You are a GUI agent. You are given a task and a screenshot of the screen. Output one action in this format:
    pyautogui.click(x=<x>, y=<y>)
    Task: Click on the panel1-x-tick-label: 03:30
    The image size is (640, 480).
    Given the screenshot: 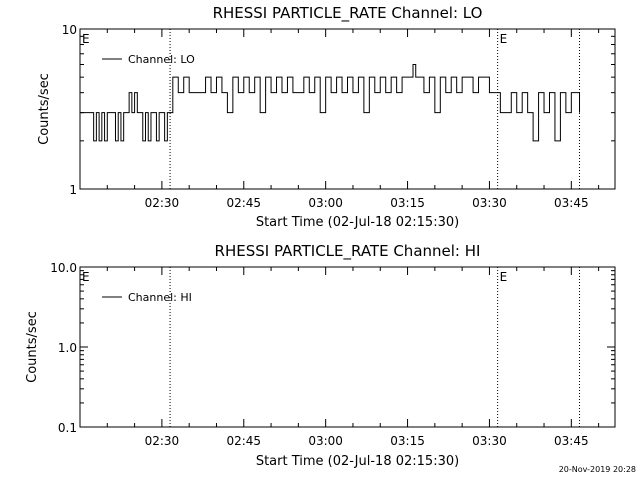 What is the action you would take?
    pyautogui.click(x=489, y=203)
    